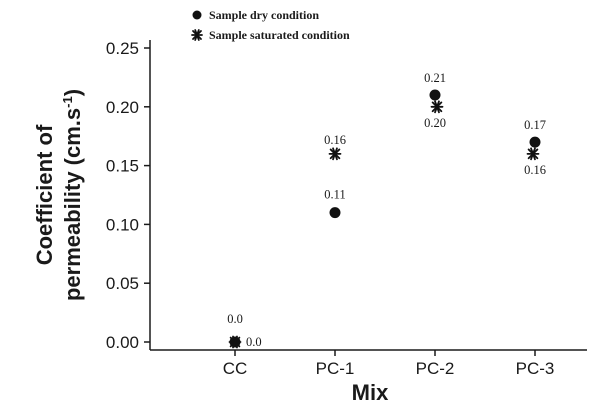  What do you see at coordinates (435, 123) in the screenshot?
I see `saturated-data-label: 0.20` at bounding box center [435, 123].